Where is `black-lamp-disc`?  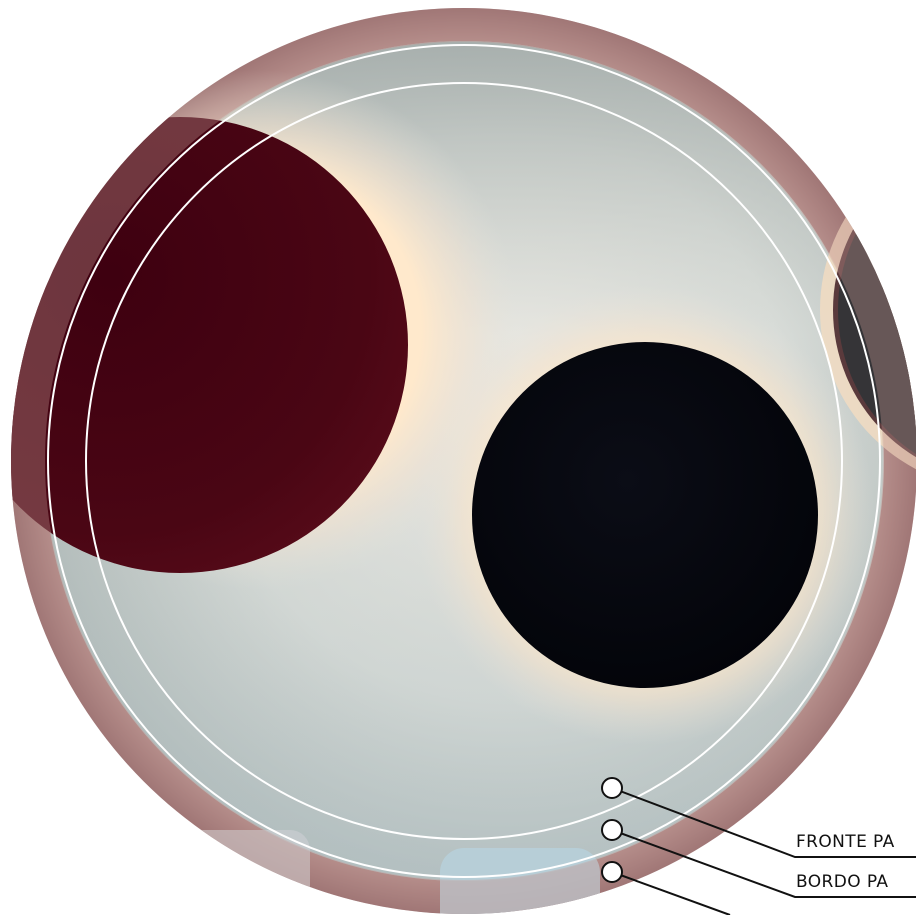 black-lamp-disc is located at coordinates (645, 515).